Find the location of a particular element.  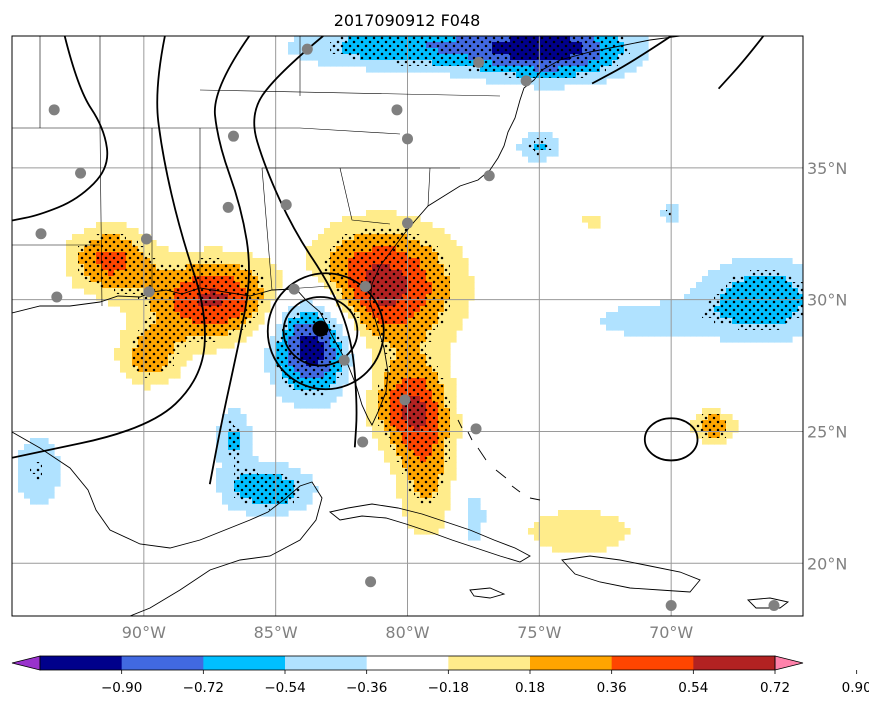

lon-tick-label: 85°W is located at coordinates (276, 632).